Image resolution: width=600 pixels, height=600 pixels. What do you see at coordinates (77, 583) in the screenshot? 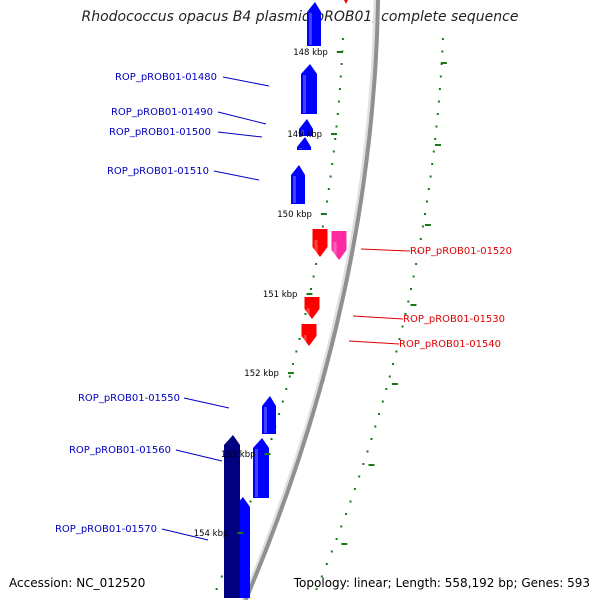
I see `accession-text: Accession: NC_012520` at bounding box center [77, 583].